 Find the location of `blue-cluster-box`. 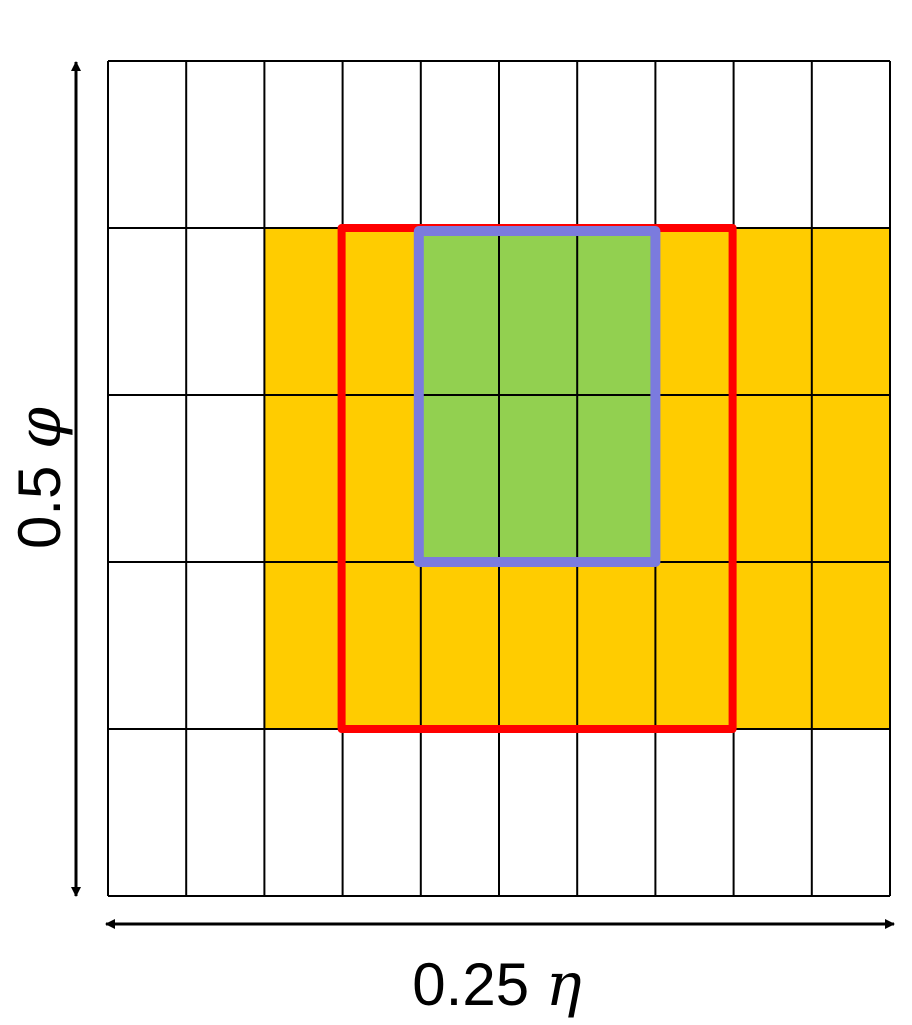

blue-cluster-box is located at coordinates (537, 396).